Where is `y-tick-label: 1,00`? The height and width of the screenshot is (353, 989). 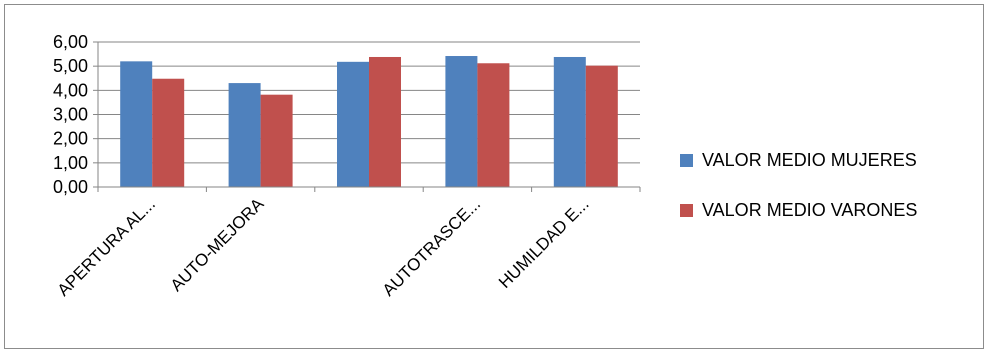
y-tick-label: 1,00 is located at coordinates (70, 163).